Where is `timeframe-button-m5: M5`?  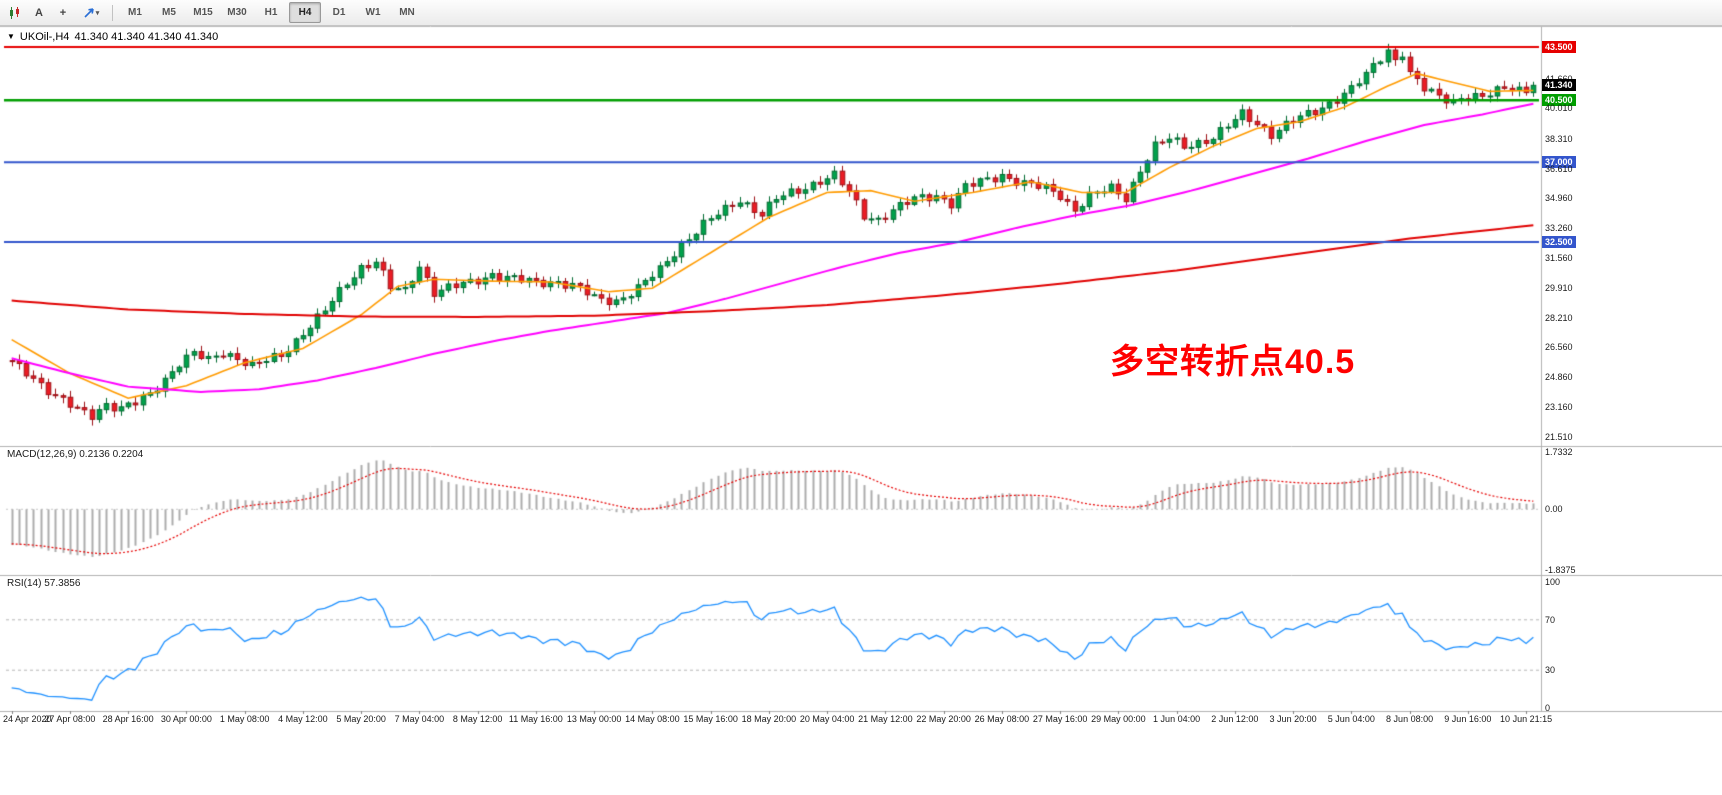
timeframe-button-m5: M5 is located at coordinates (169, 12).